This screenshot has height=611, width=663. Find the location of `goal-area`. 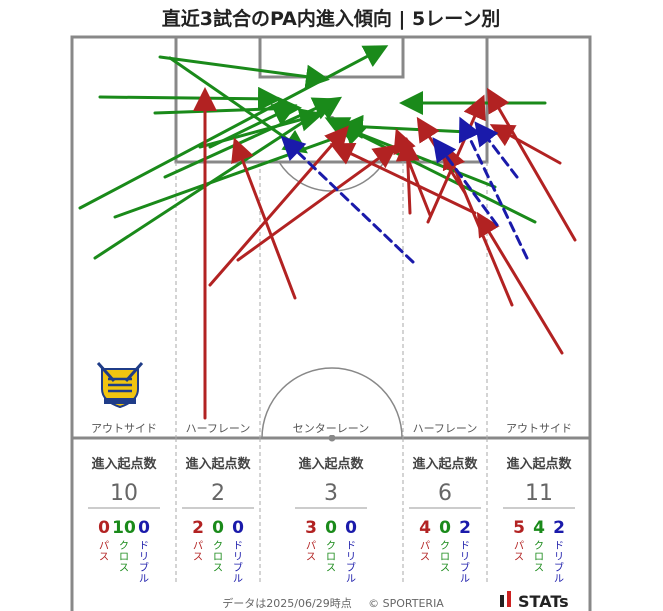

goal-area is located at coordinates (331, 57).